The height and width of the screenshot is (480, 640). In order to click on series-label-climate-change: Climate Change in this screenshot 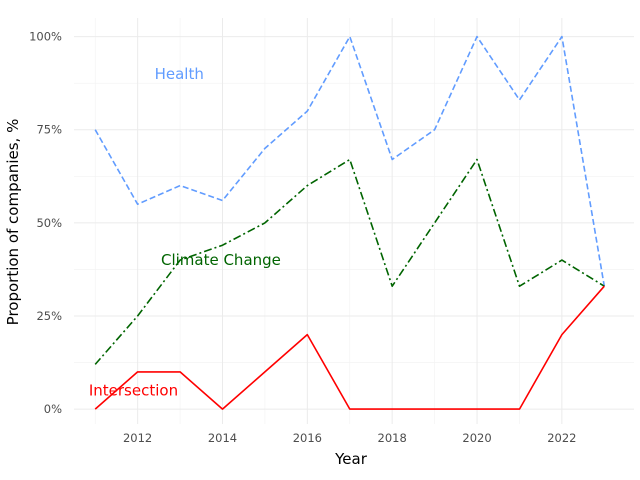, I will do `click(221, 260)`.